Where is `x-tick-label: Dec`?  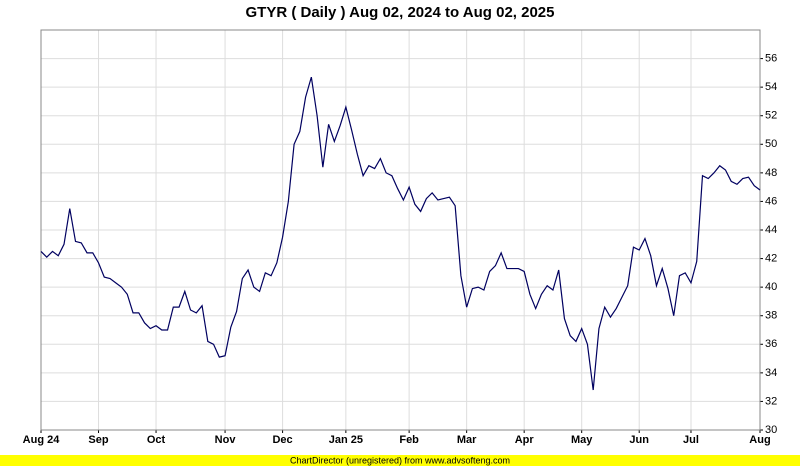
x-tick-label: Dec is located at coordinates (282, 440).